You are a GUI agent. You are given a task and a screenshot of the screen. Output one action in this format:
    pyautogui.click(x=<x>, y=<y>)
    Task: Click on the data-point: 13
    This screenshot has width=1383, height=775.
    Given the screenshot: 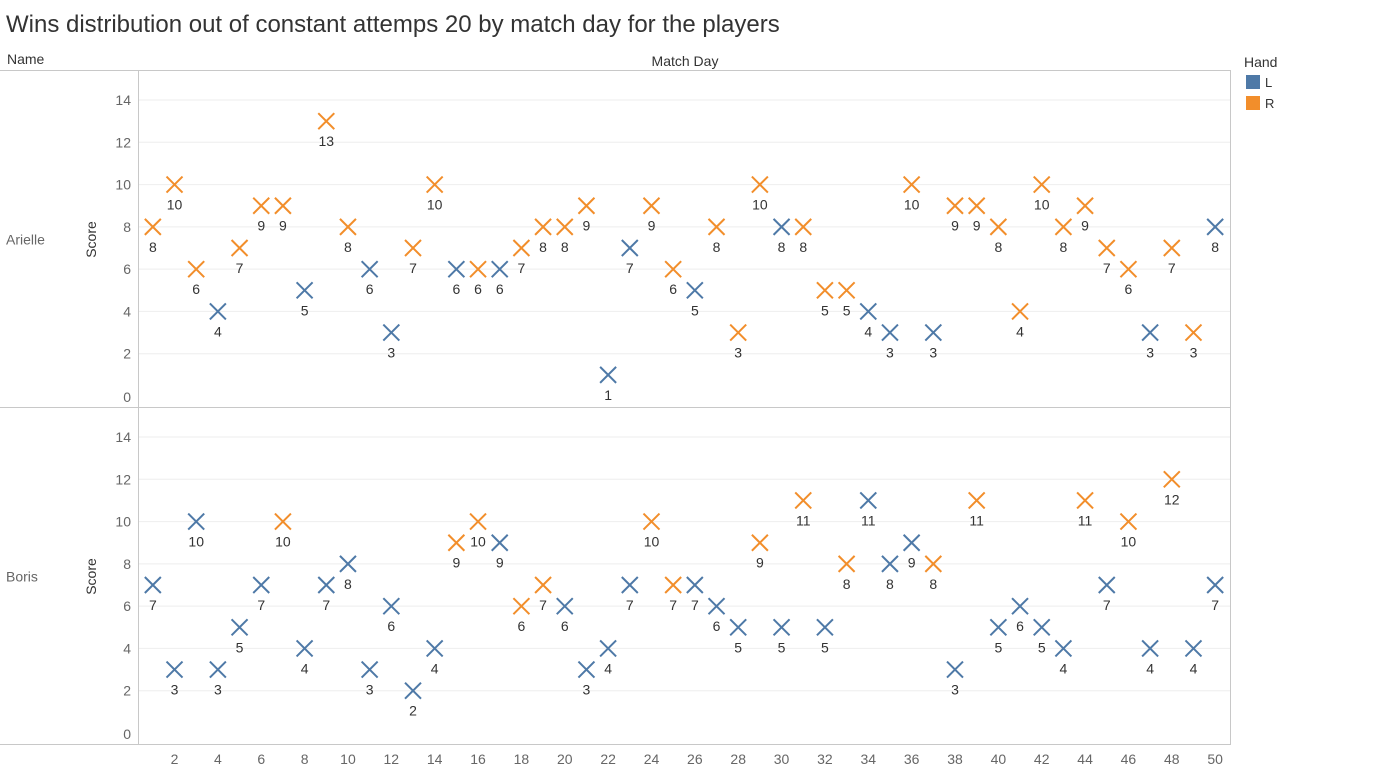 What is the action you would take?
    pyautogui.click(x=326, y=130)
    